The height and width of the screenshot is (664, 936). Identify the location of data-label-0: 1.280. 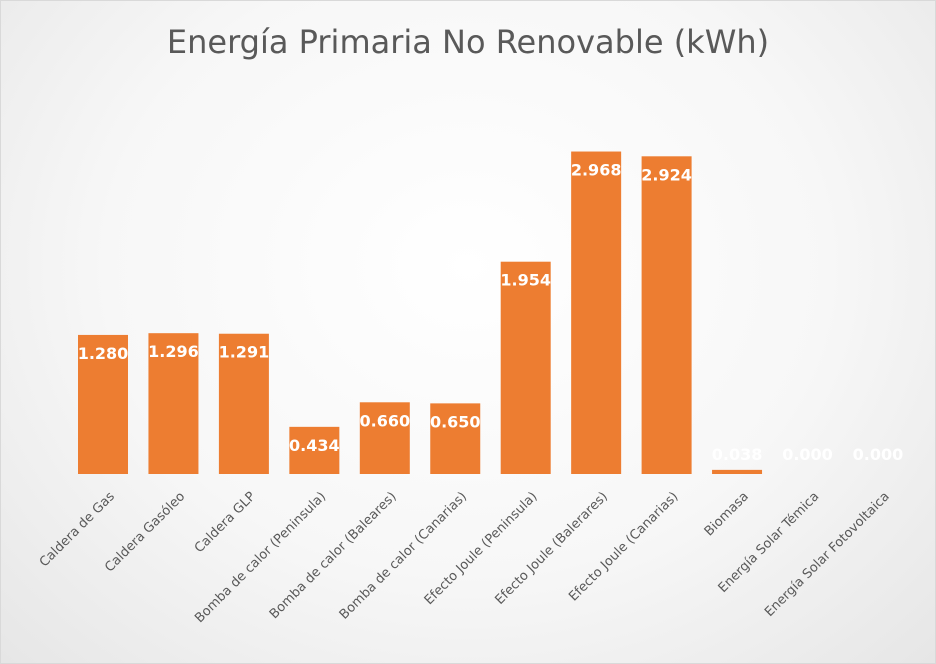
(103, 353).